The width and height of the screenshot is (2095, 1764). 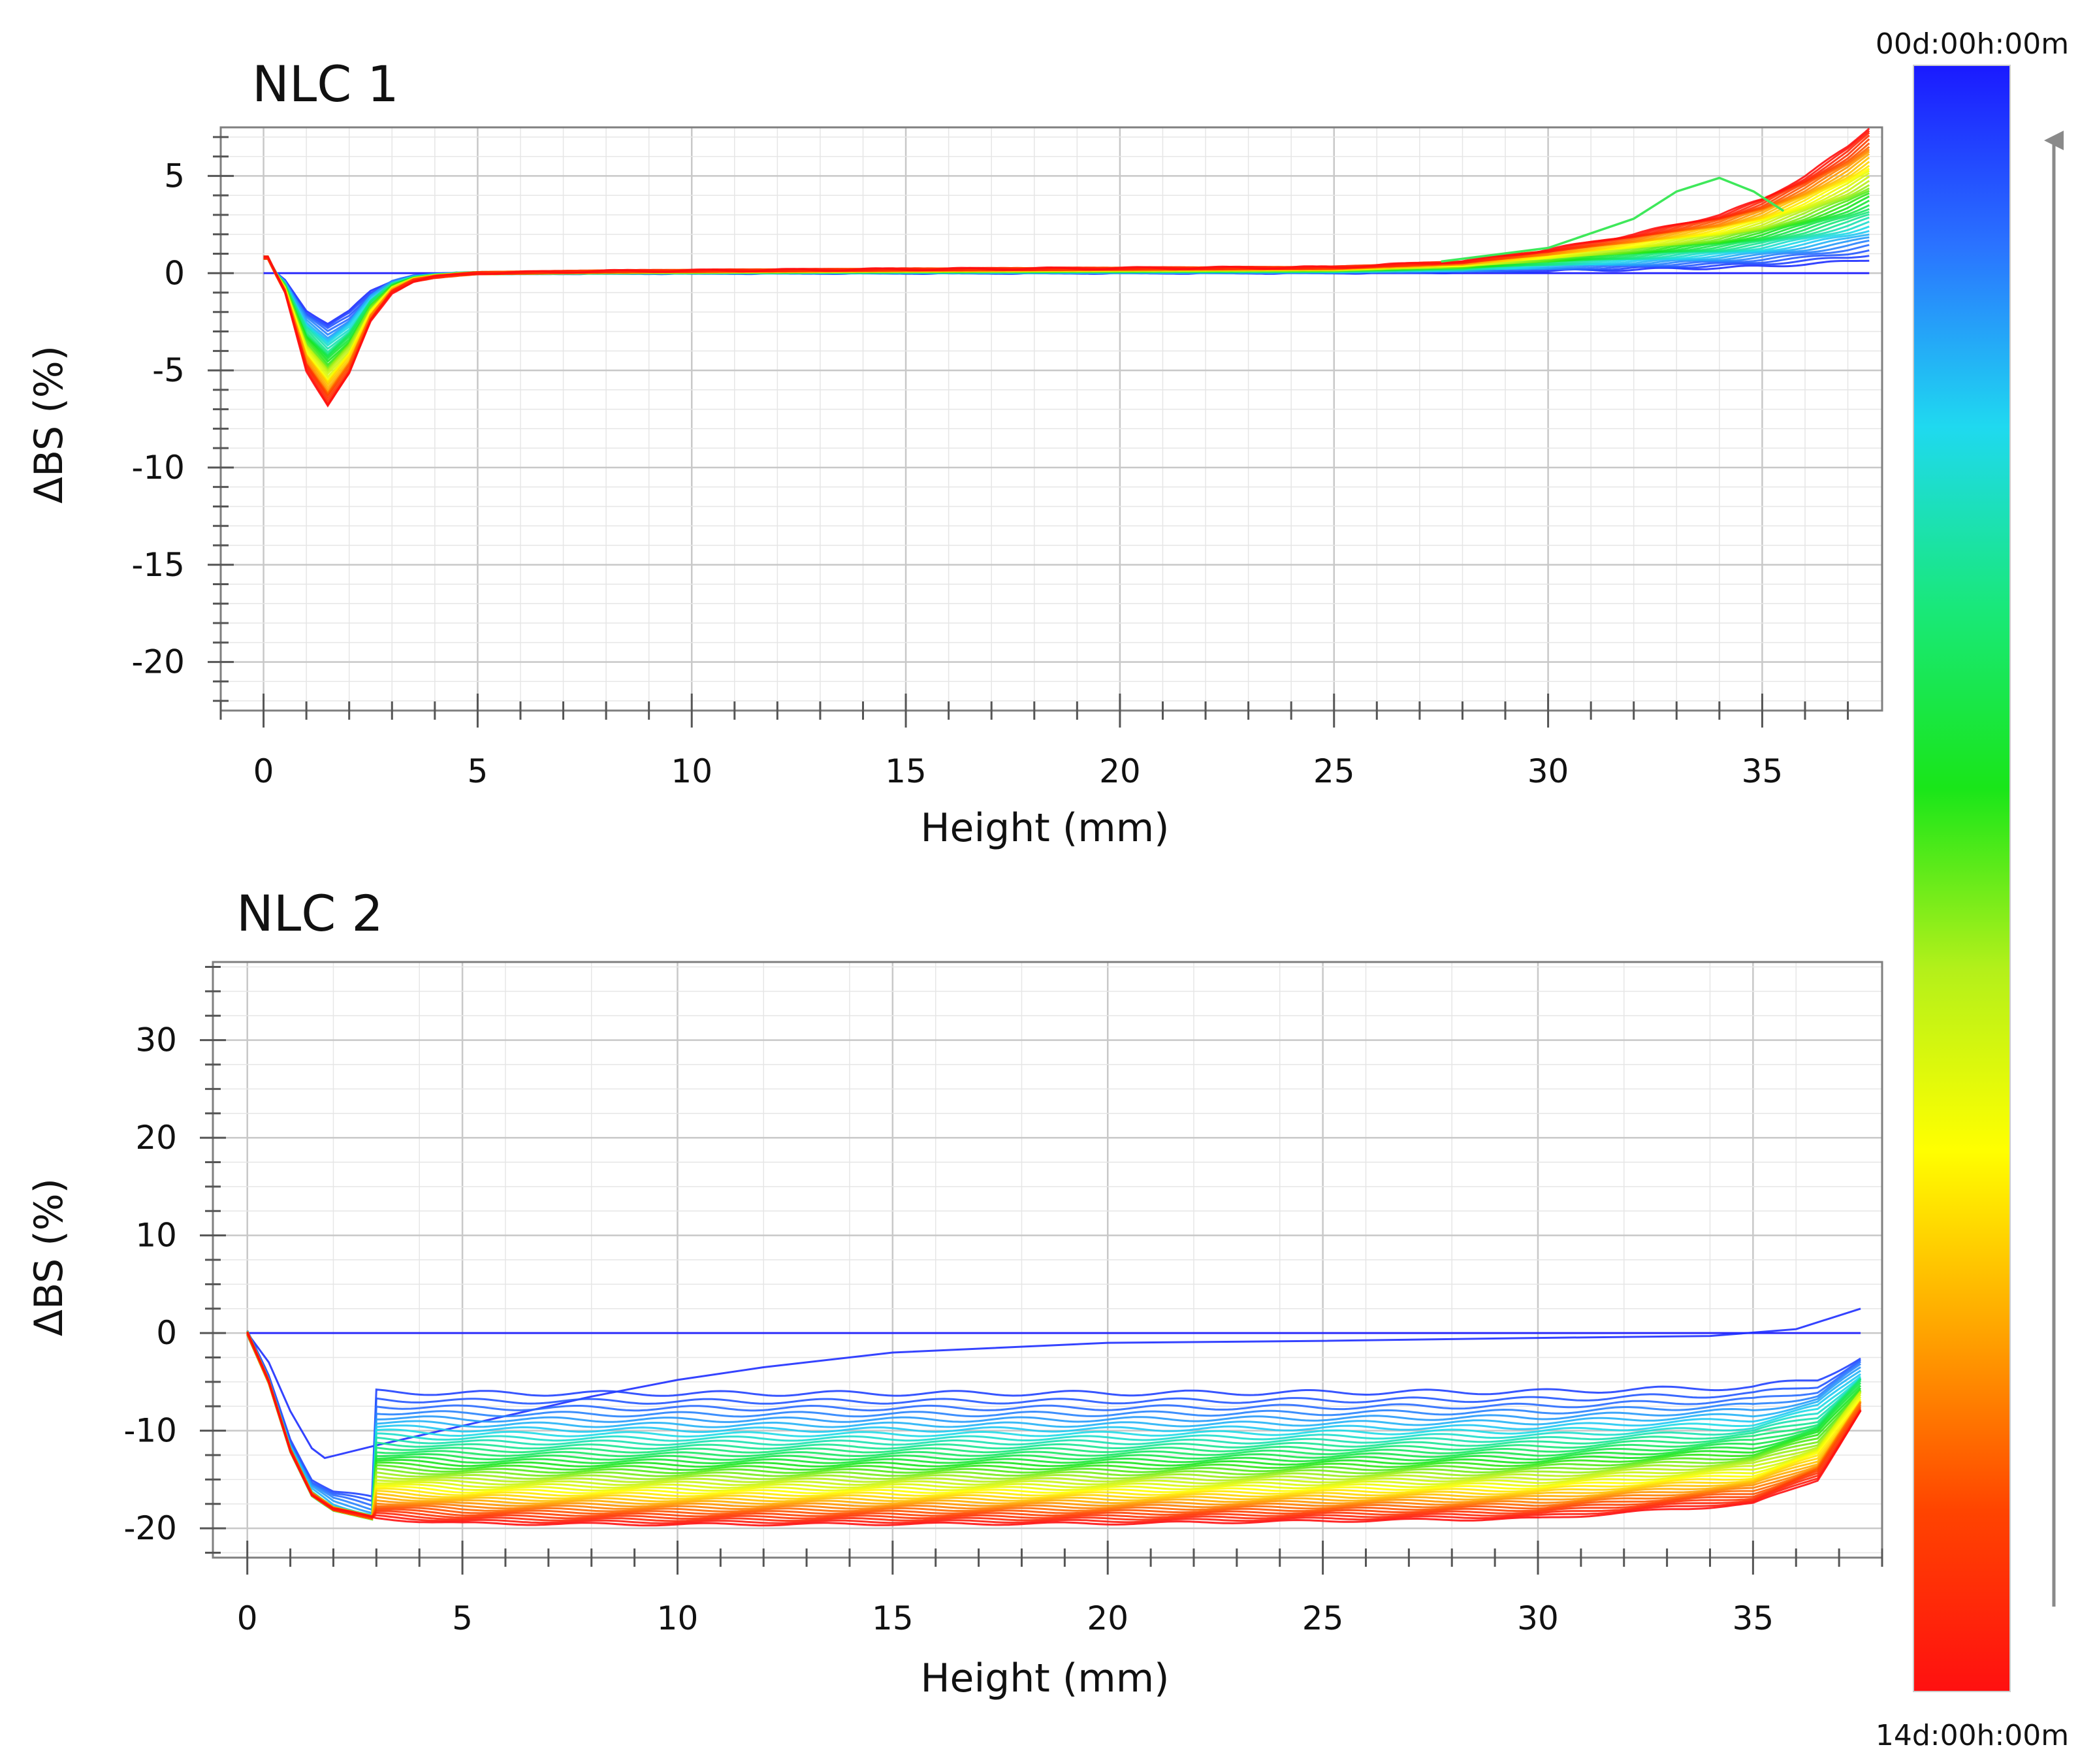 What do you see at coordinates (1962, 878) in the screenshot?
I see `colorbar-gradient` at bounding box center [1962, 878].